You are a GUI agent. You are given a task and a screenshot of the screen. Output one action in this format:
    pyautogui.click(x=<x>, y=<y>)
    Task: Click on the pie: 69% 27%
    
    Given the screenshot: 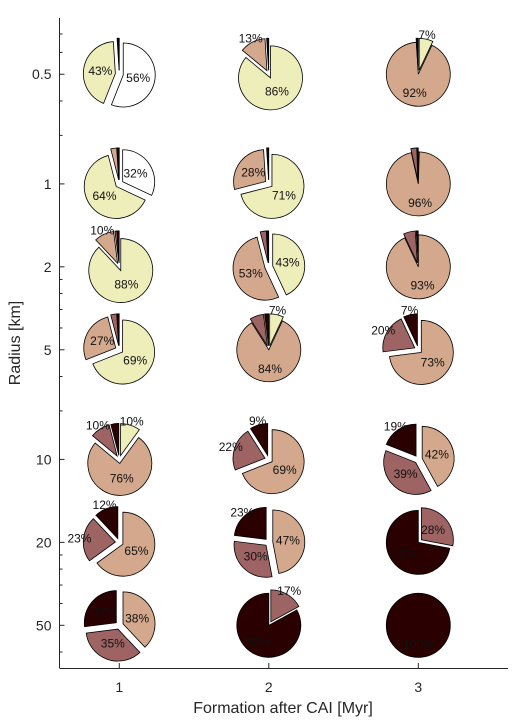 What is the action you would take?
    pyautogui.click(x=119, y=349)
    